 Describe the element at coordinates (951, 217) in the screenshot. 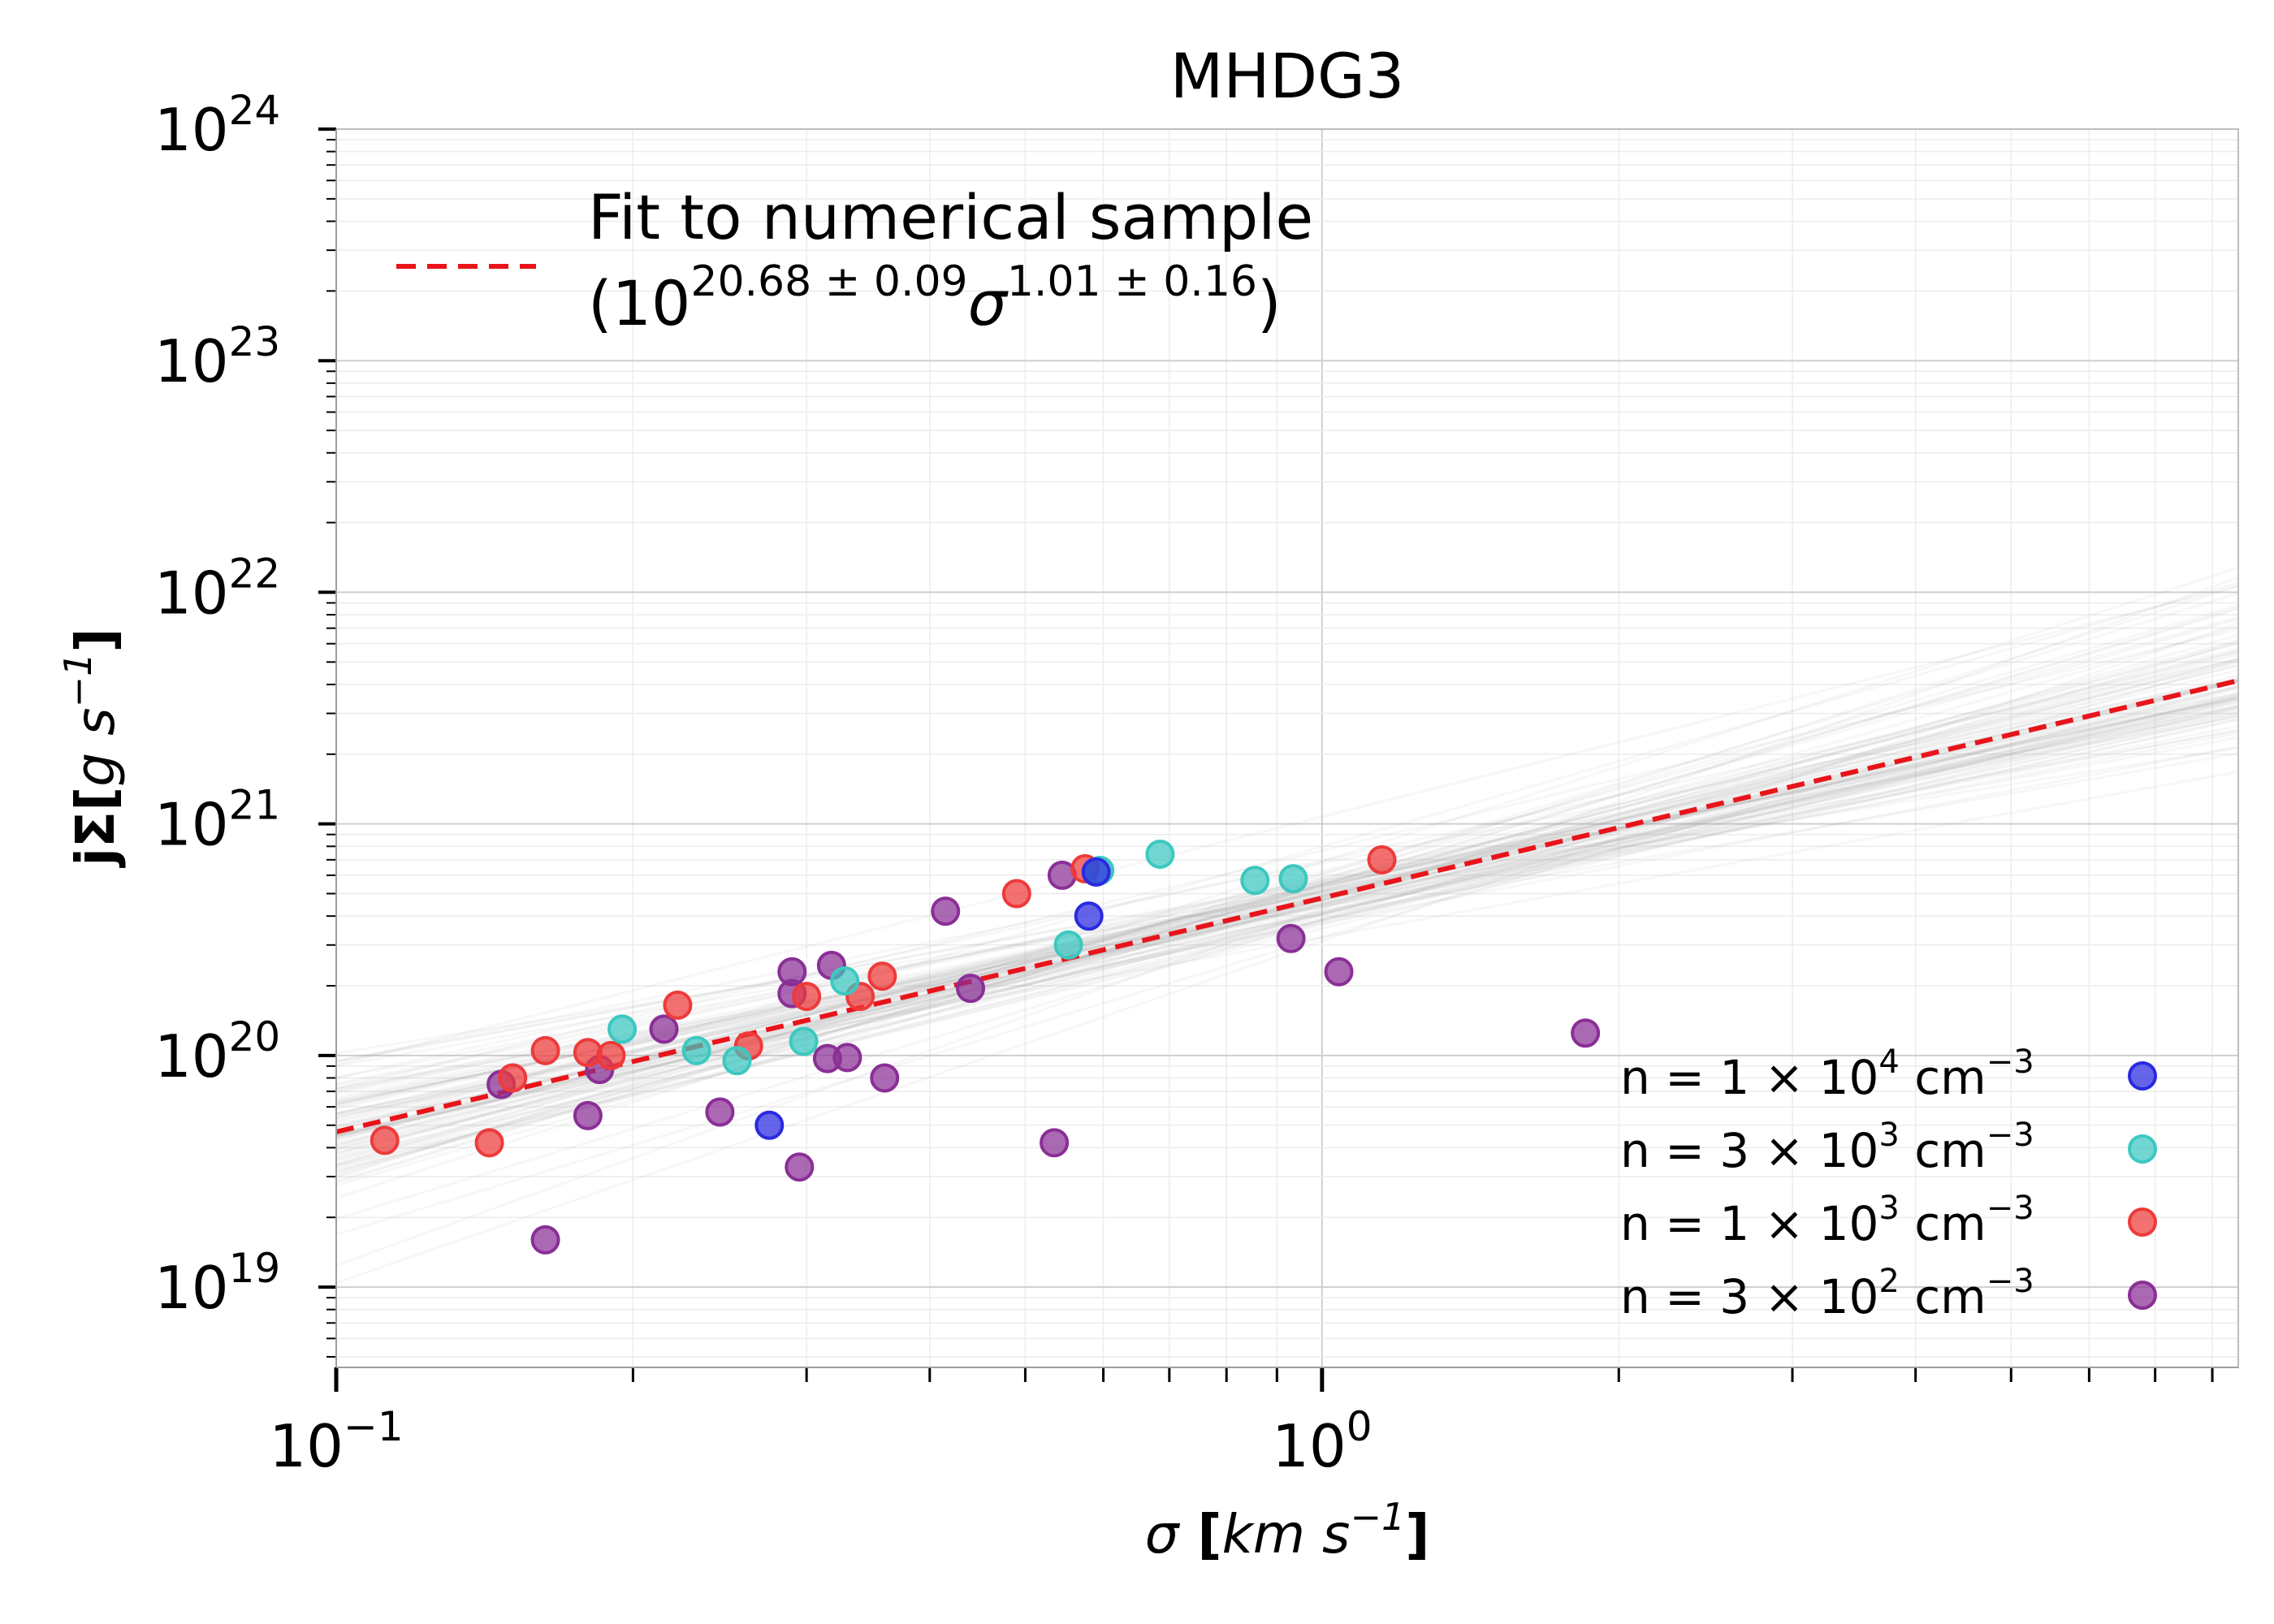

I see `fit-legend-line1: Fit to numerical sample` at that location.